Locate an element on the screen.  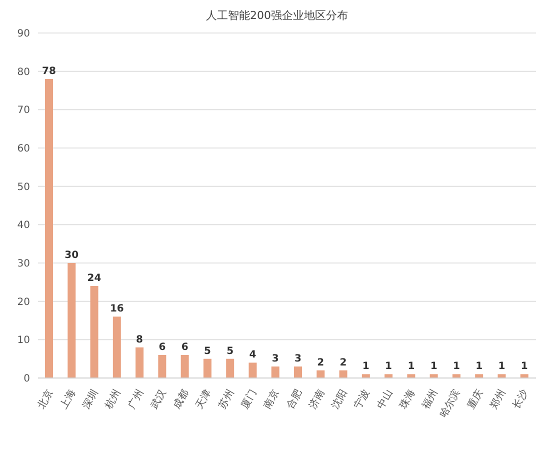
data-label: 30 is located at coordinates (71, 255).